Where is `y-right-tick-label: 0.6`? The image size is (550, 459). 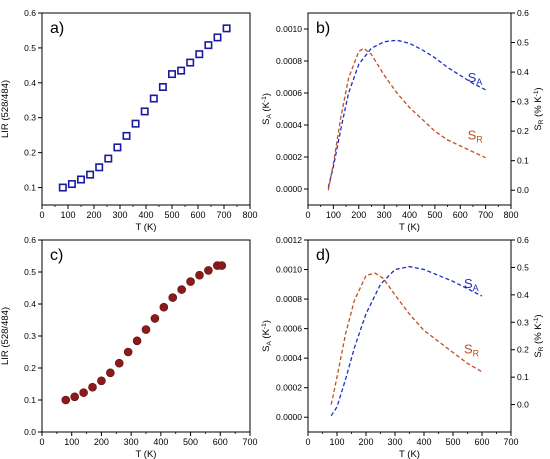 y-right-tick-label: 0.6 is located at coordinates (523, 13).